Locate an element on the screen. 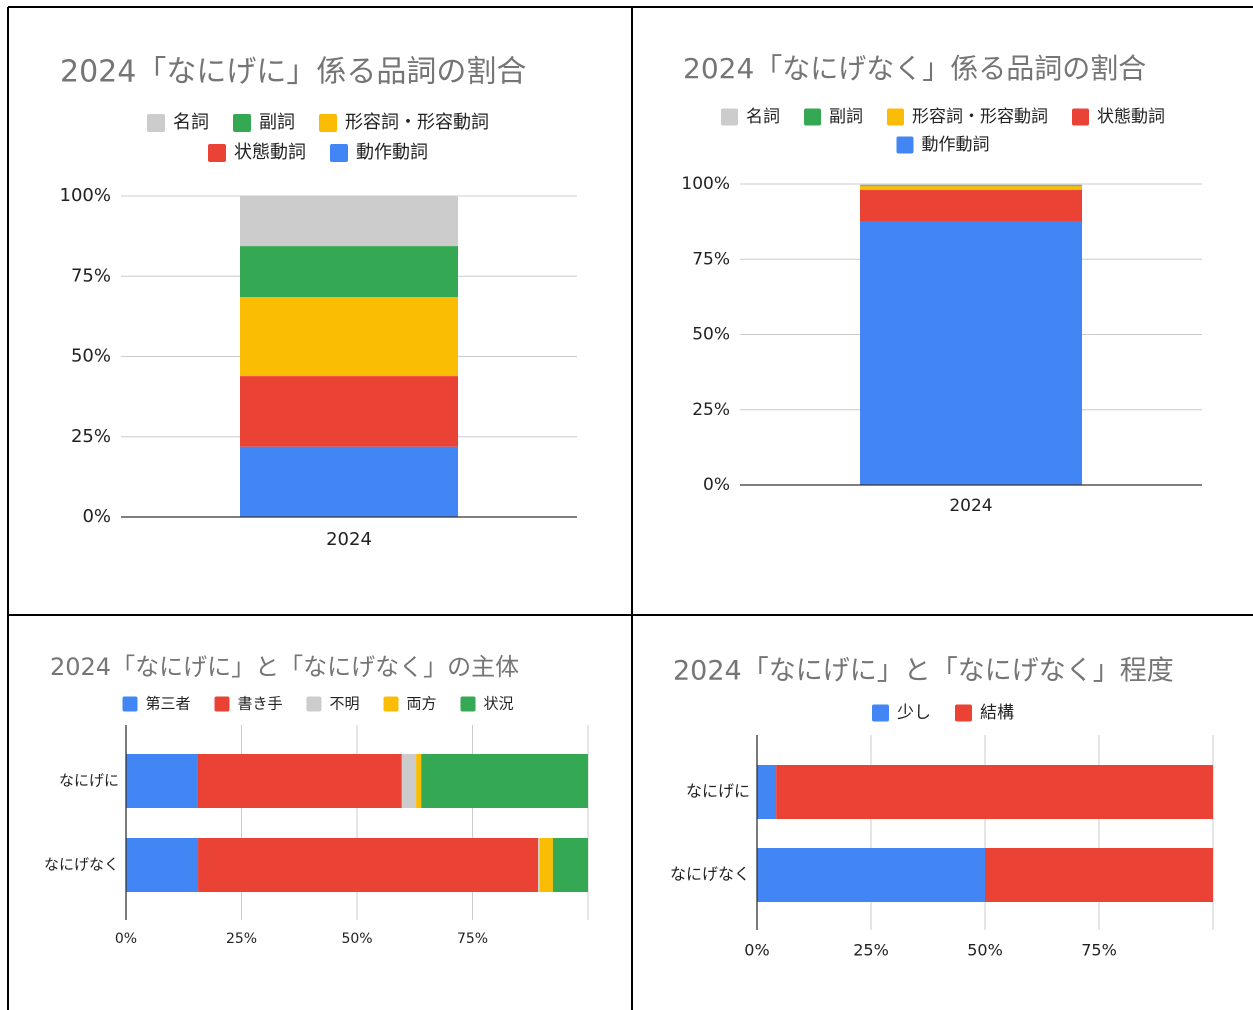 The height and width of the screenshot is (1010, 1253). legend-label: 結構 is located at coordinates (997, 713).